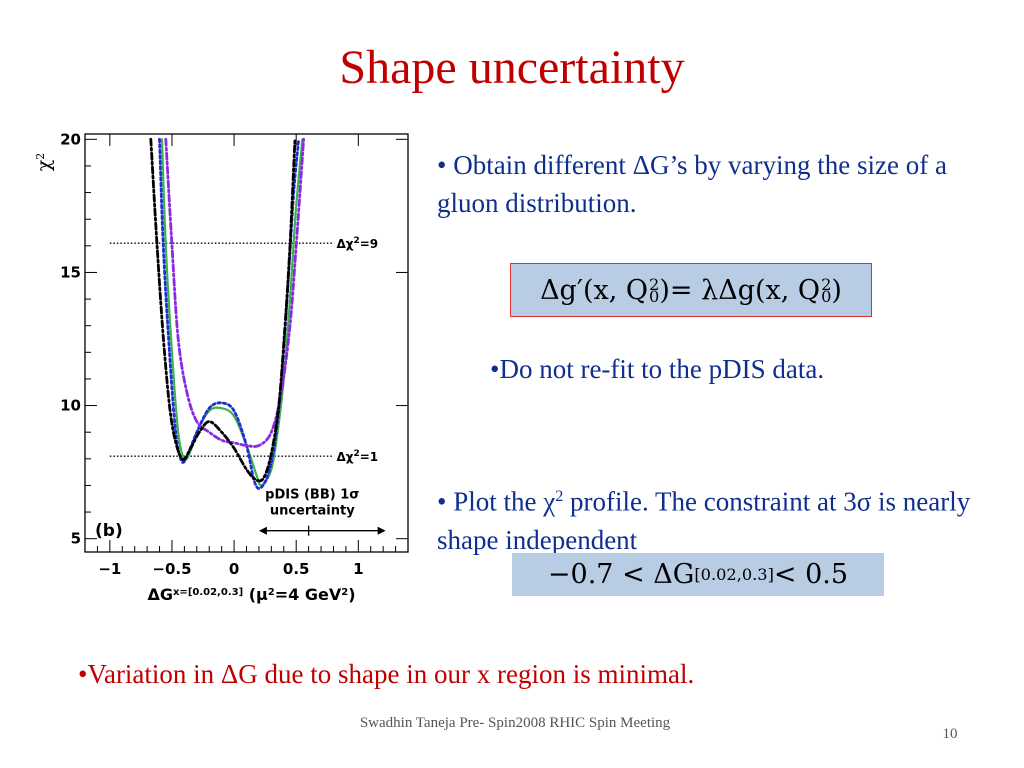  I want to click on equation-constraint: −0.7 < ΔG [0.02,0.3] < 0.5, so click(698, 574).